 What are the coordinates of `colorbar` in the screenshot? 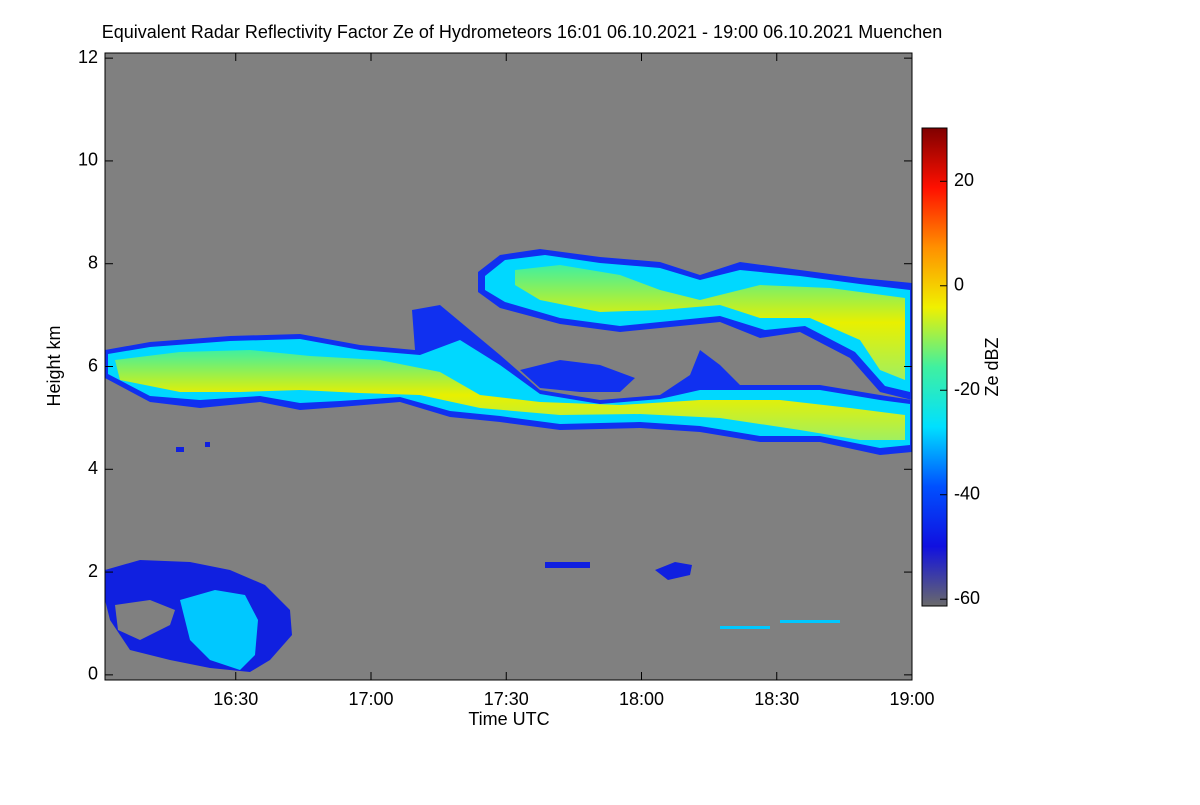 It's located at (934, 367).